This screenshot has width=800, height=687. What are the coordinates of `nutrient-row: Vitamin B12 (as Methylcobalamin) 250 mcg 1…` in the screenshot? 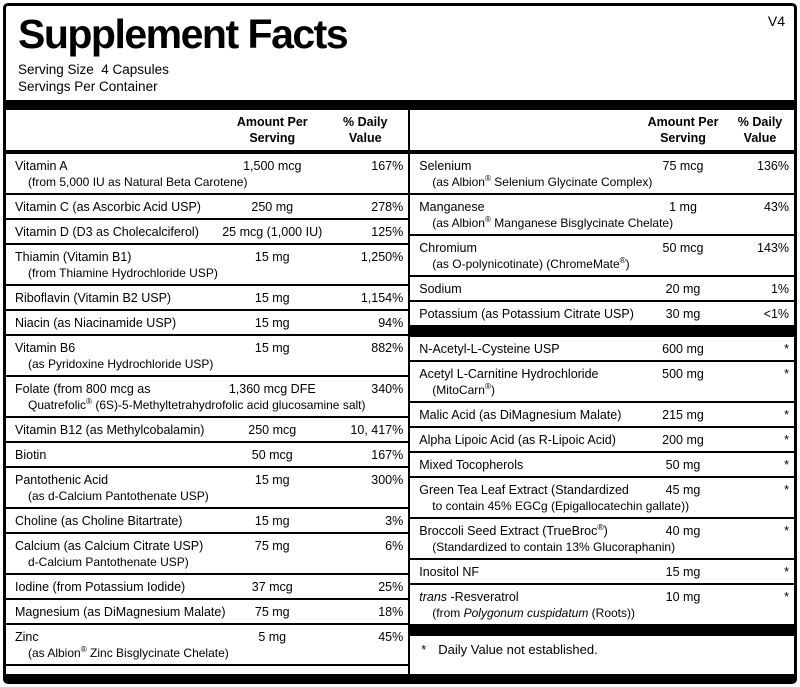 It's located at (207, 430).